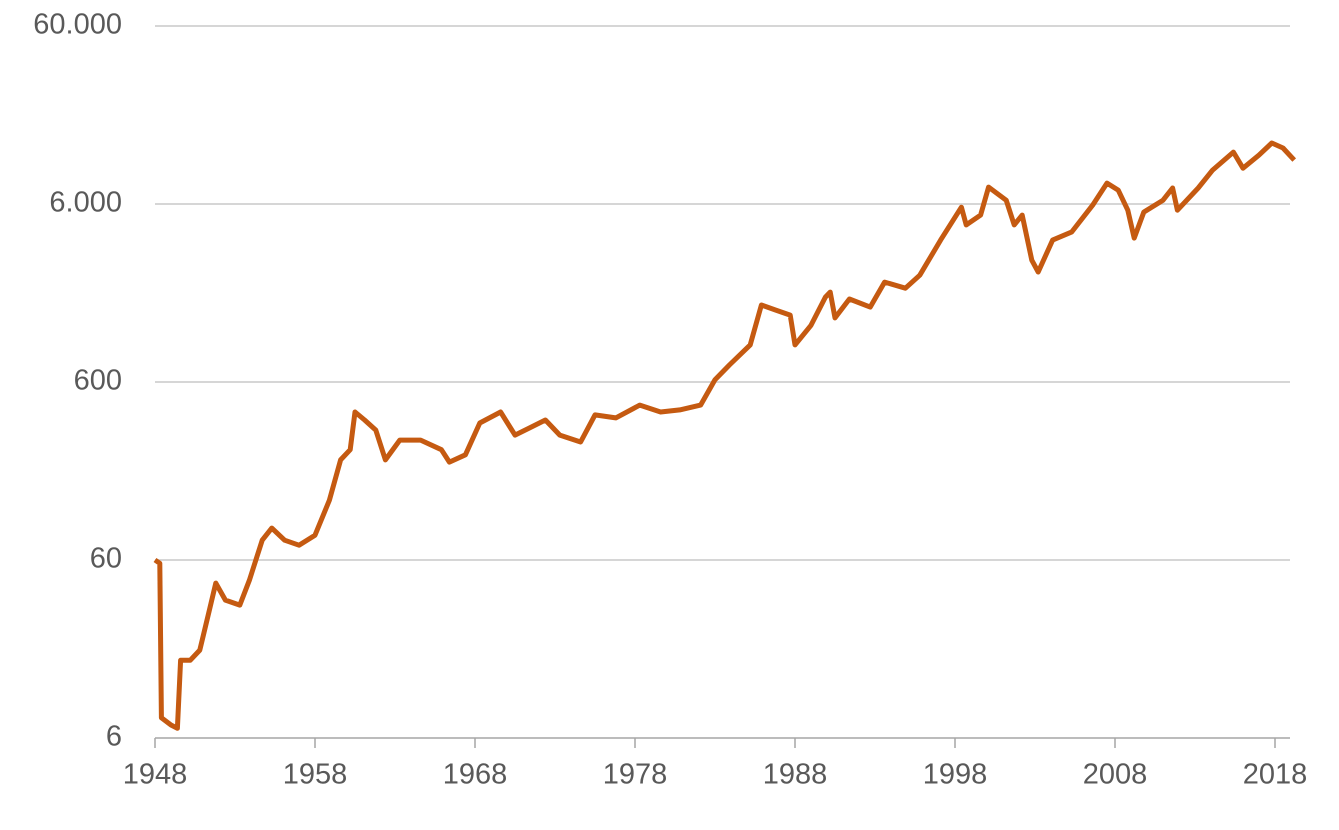  I want to click on x-tick-label: 2008, so click(1115, 775).